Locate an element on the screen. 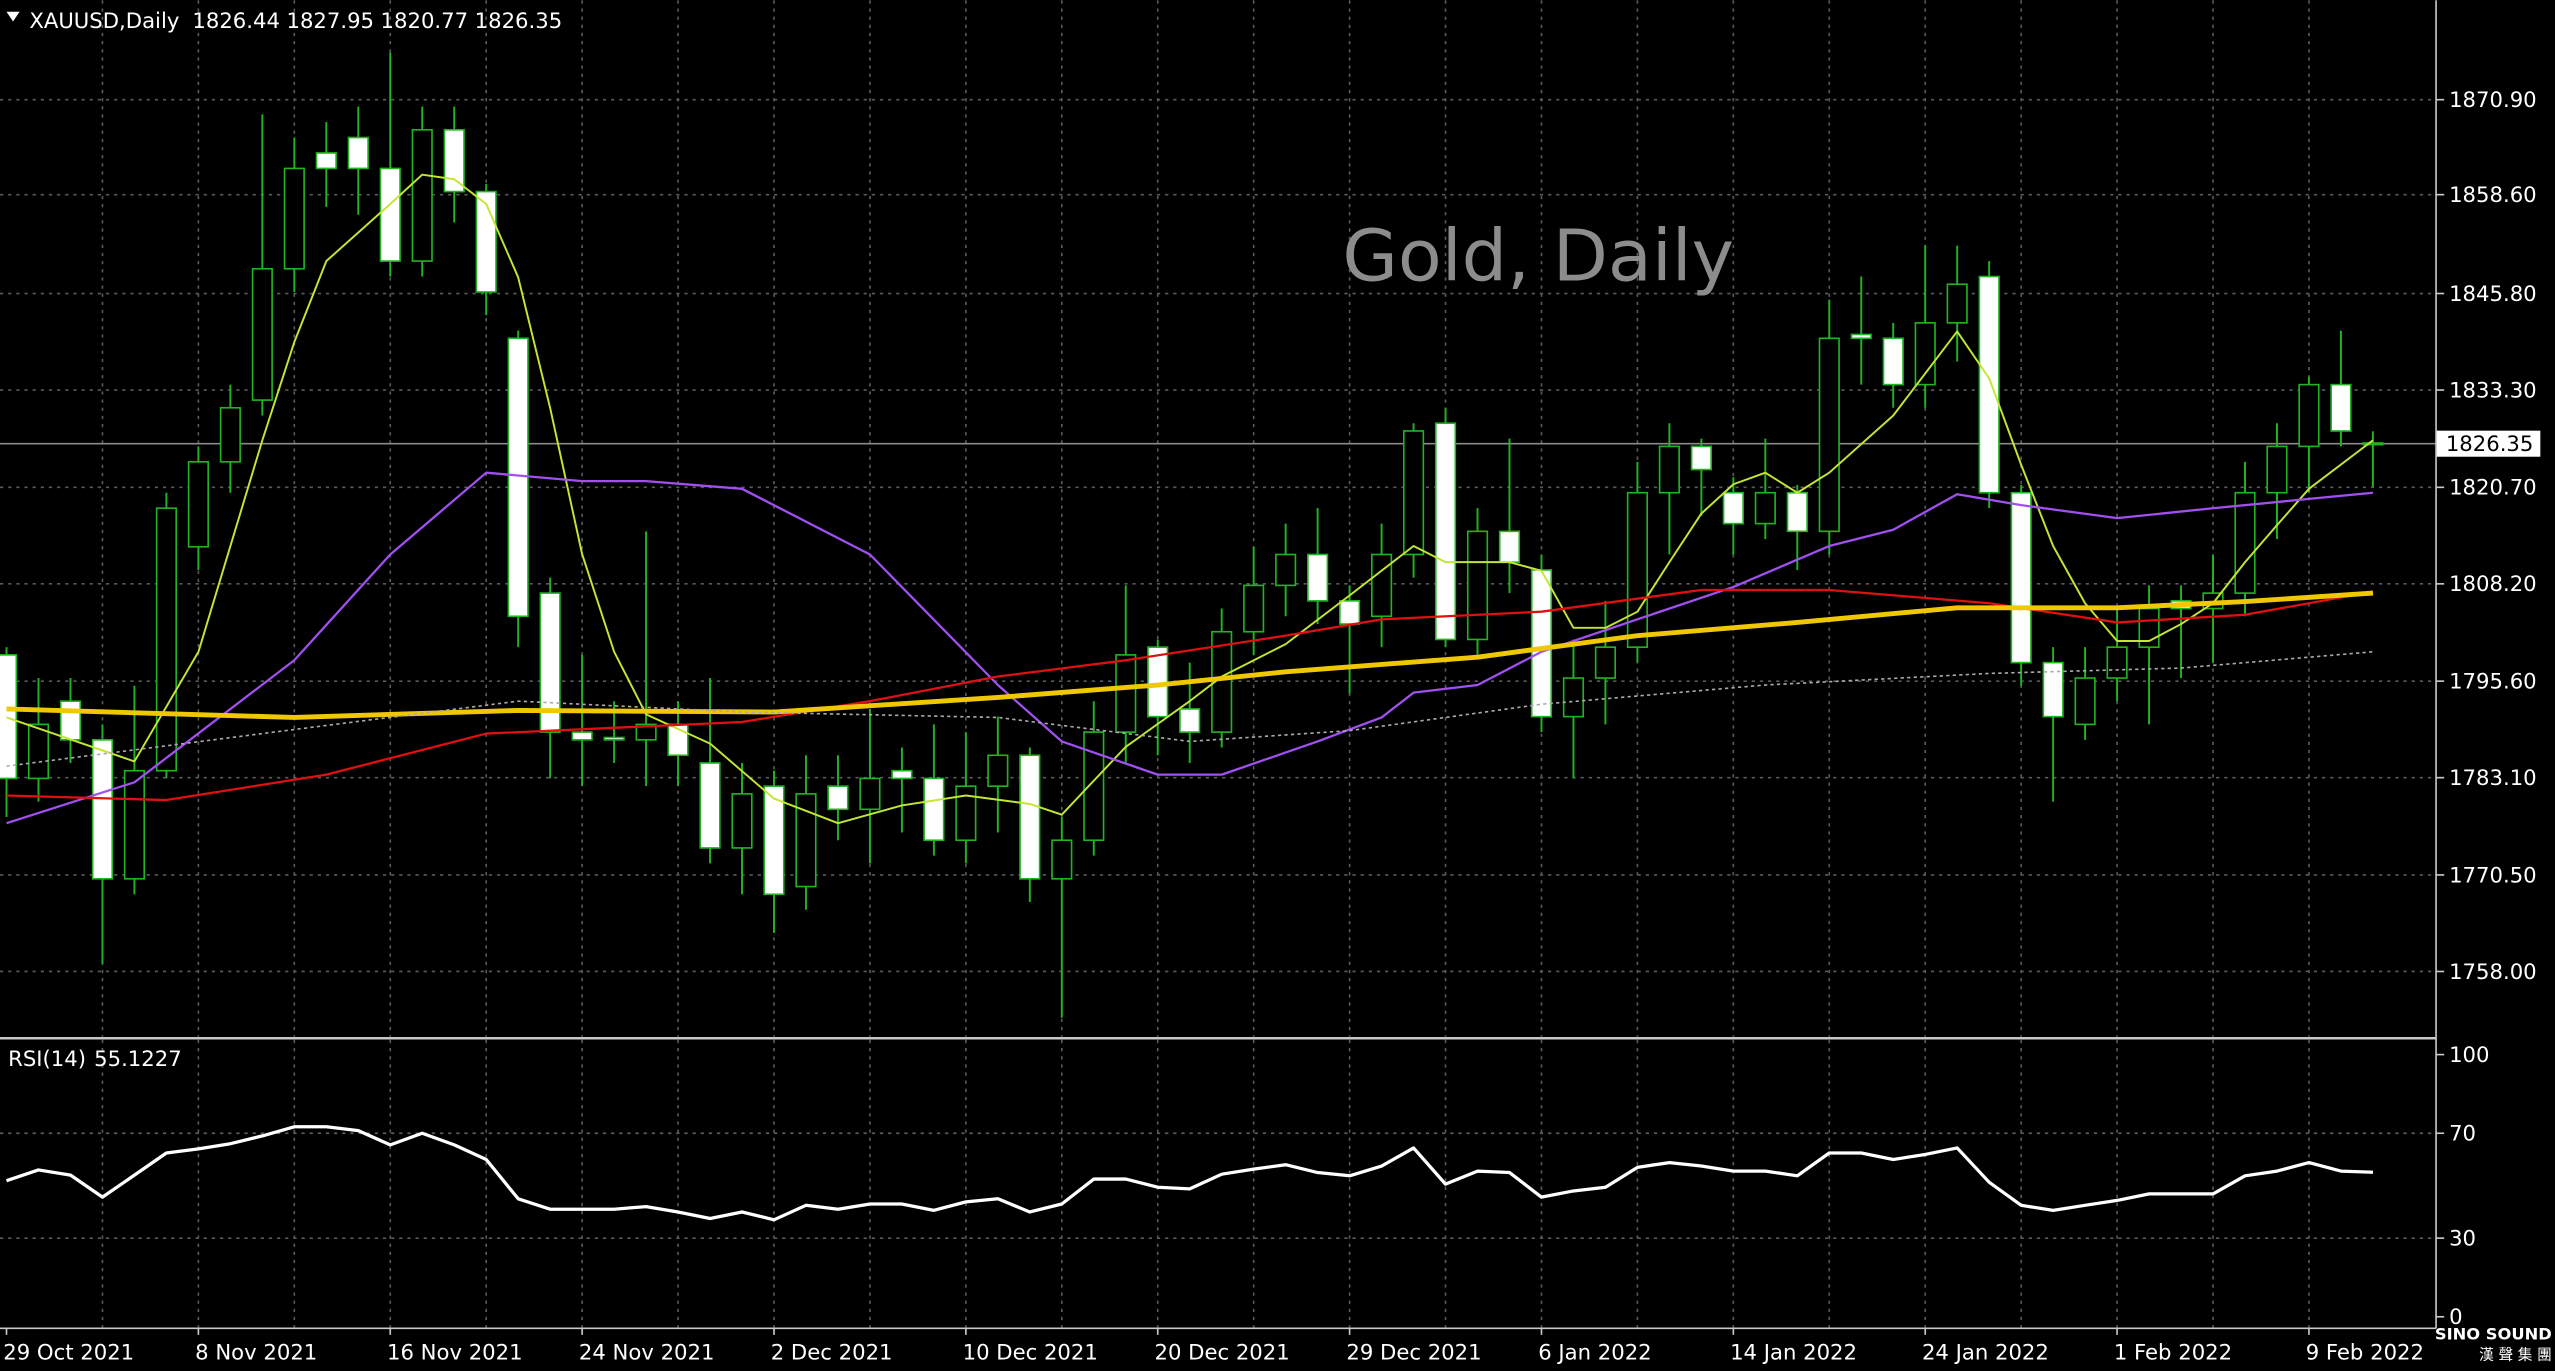  y-tick-label: 70 is located at coordinates (2462, 1133).